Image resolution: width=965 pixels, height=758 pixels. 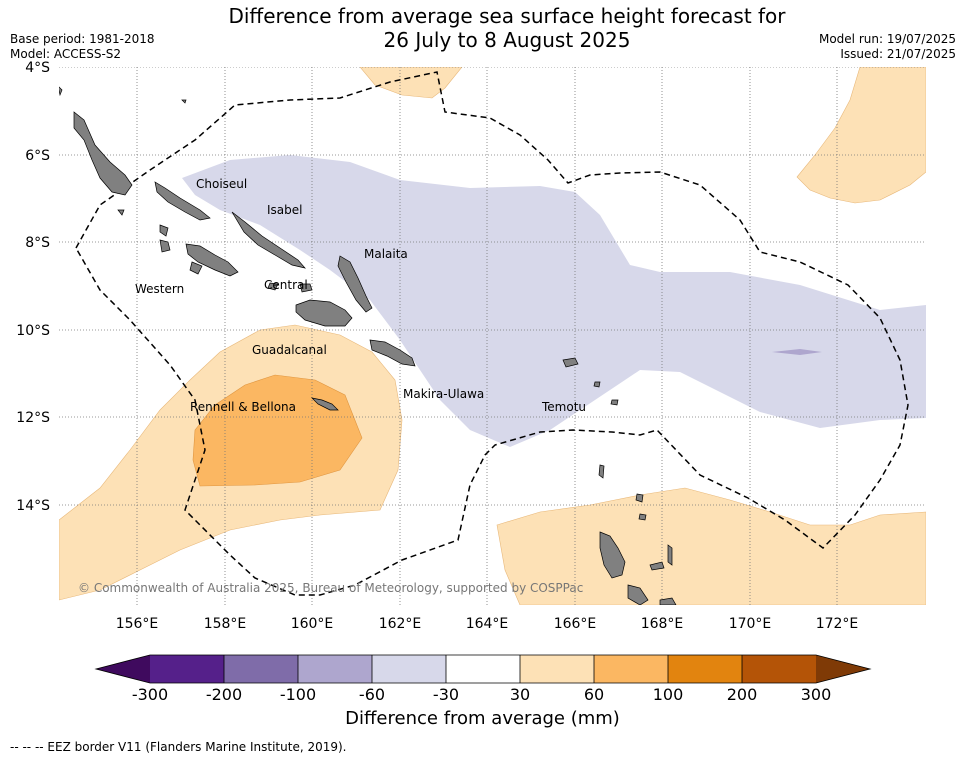 What do you see at coordinates (37, 243) in the screenshot?
I see `lat-tick: 8°S` at bounding box center [37, 243].